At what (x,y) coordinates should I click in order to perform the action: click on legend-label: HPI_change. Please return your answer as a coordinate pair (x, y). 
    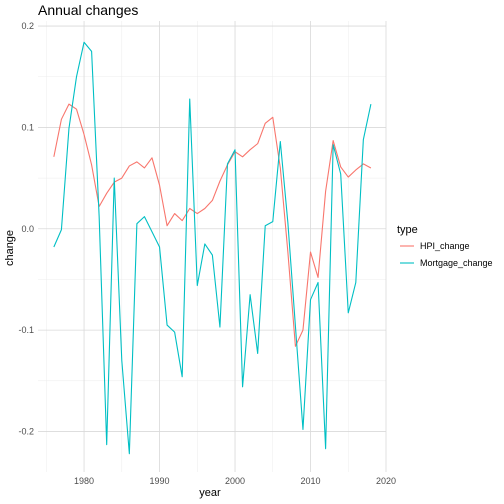
    Looking at the image, I should click on (445, 246).